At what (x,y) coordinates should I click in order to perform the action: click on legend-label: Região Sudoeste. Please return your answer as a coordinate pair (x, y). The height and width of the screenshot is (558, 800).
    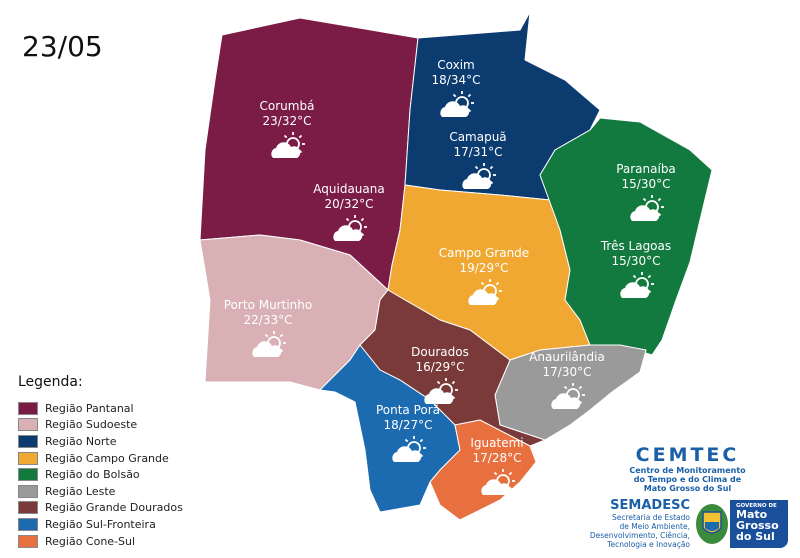
    Looking at the image, I should click on (91, 425).